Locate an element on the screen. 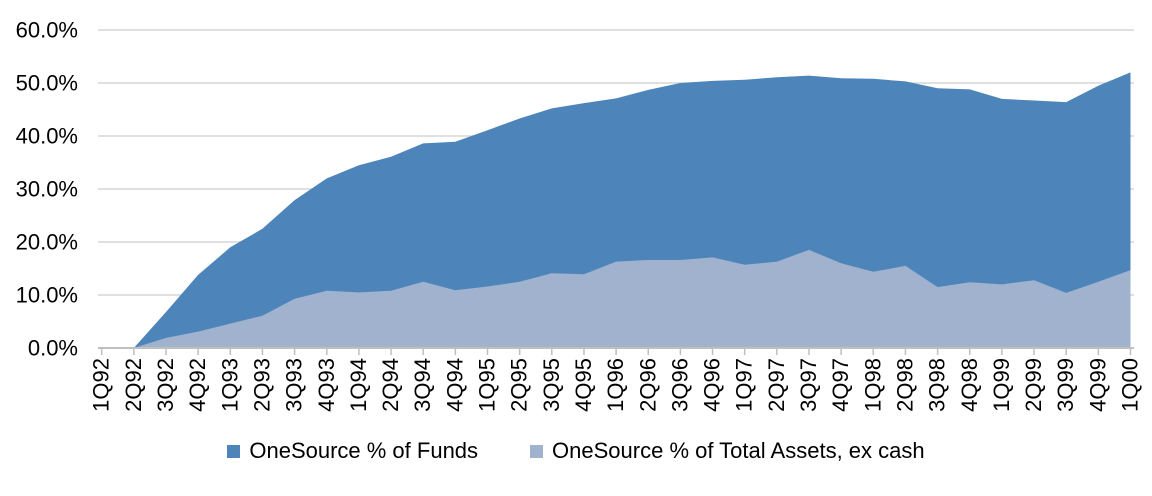 The height and width of the screenshot is (496, 1152). x-axis-tick-label: 2Q94 is located at coordinates (390, 385).